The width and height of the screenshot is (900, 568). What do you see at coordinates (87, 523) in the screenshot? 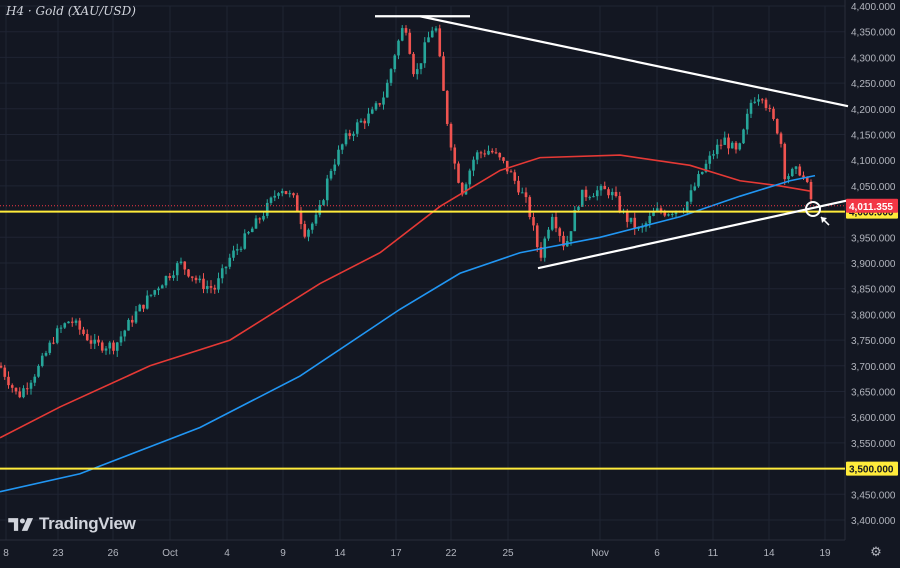
I see `brand-label: TradingView` at bounding box center [87, 523].